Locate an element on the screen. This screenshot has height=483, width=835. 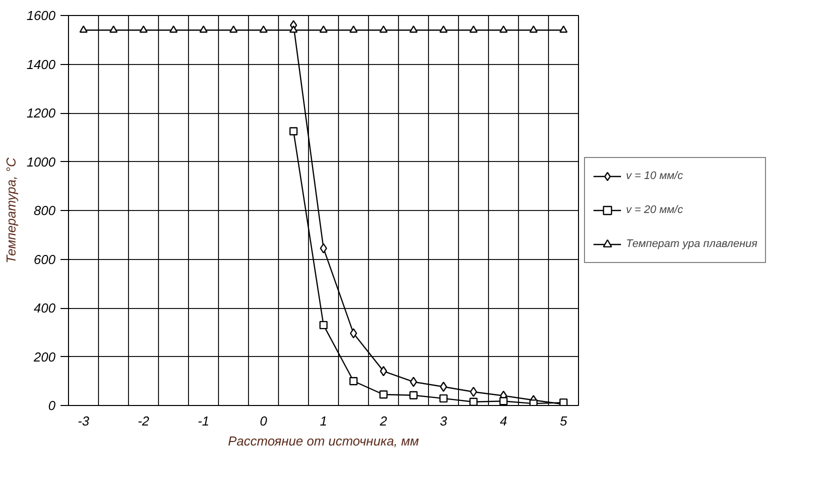
y-axis-title: Температура, °С is located at coordinates (11, 210).